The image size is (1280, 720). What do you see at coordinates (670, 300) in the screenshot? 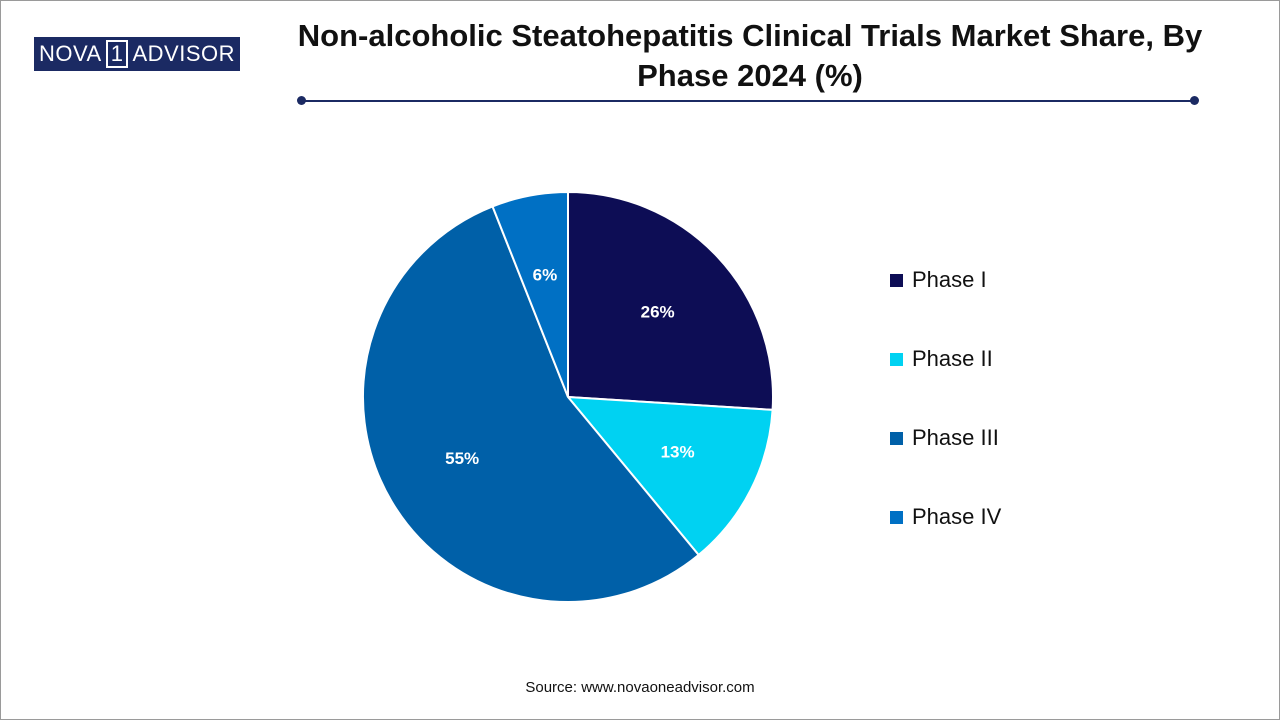
I see `pie-slice-phase-i` at bounding box center [670, 300].